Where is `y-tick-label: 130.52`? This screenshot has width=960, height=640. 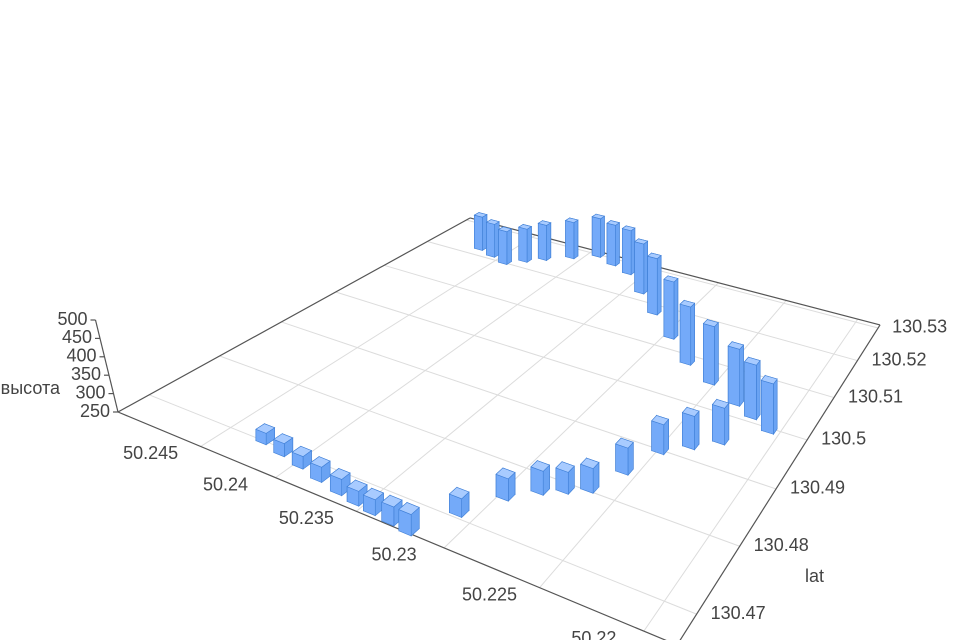 y-tick-label: 130.52 is located at coordinates (898, 359).